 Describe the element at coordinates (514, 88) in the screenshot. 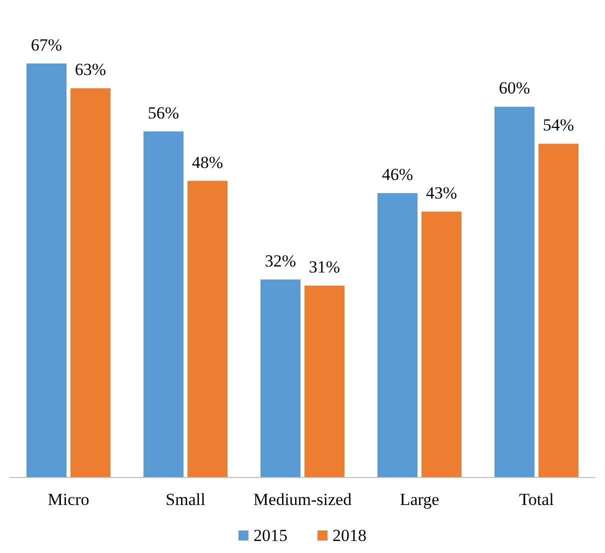

I see `data-label: 60%` at that location.